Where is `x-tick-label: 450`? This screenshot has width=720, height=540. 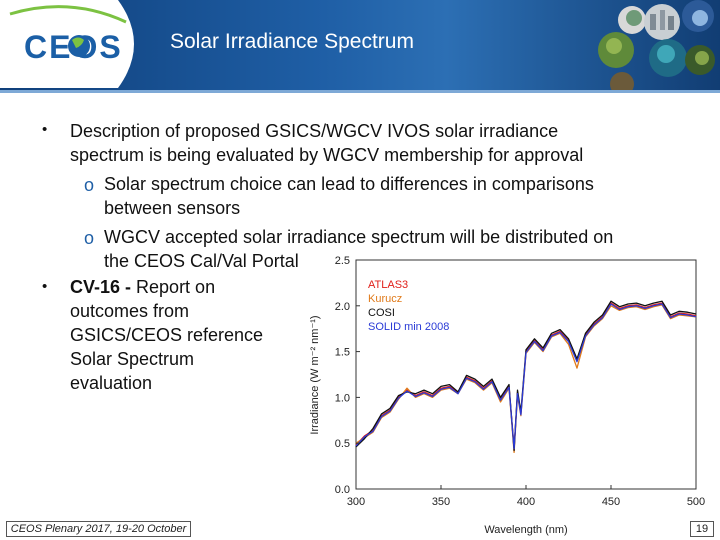
x-tick-label: 450 is located at coordinates (611, 502).